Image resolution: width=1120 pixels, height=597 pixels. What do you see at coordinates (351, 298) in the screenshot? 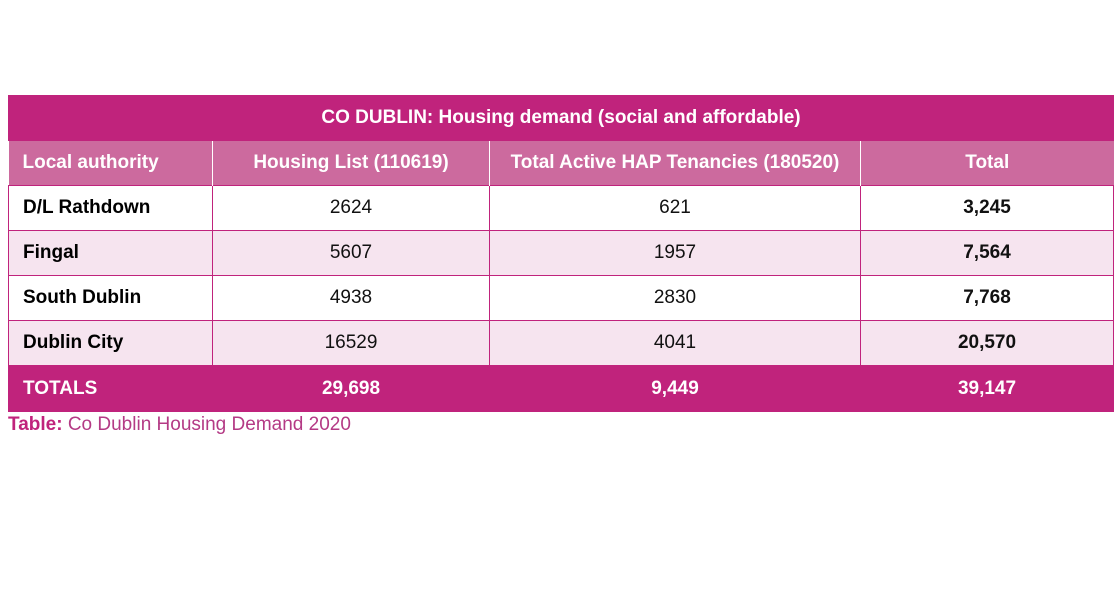
I see `cell: 4938` at bounding box center [351, 298].